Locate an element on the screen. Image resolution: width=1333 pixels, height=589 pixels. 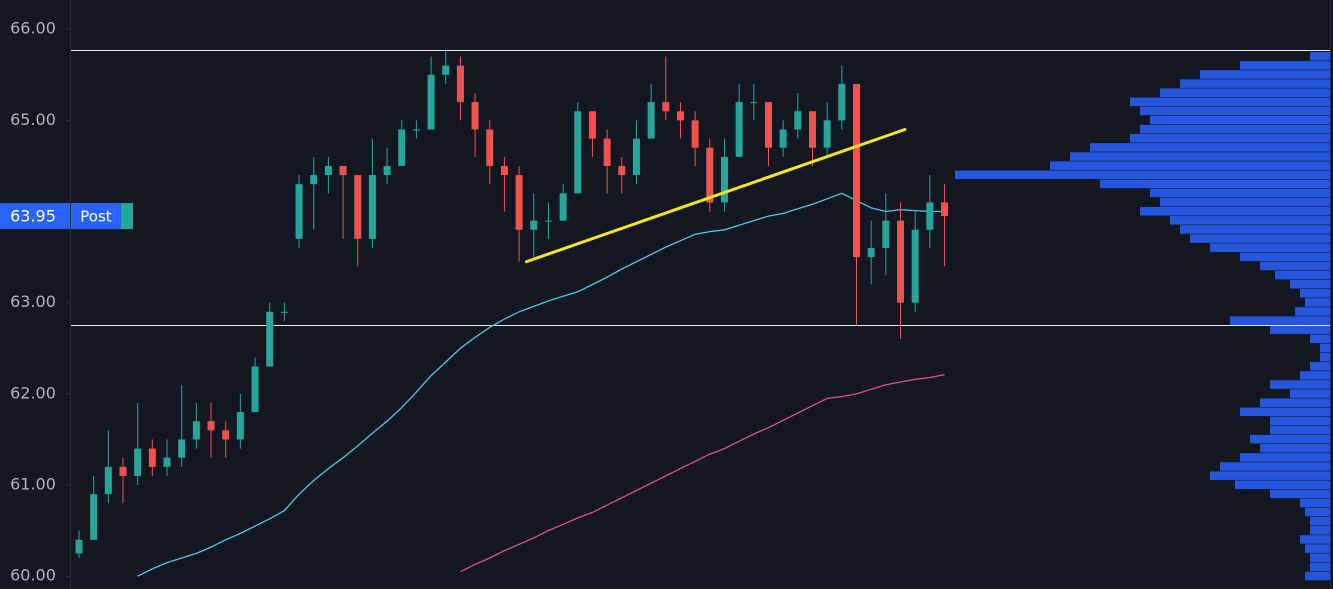
price-tag is located at coordinates (35, 216).